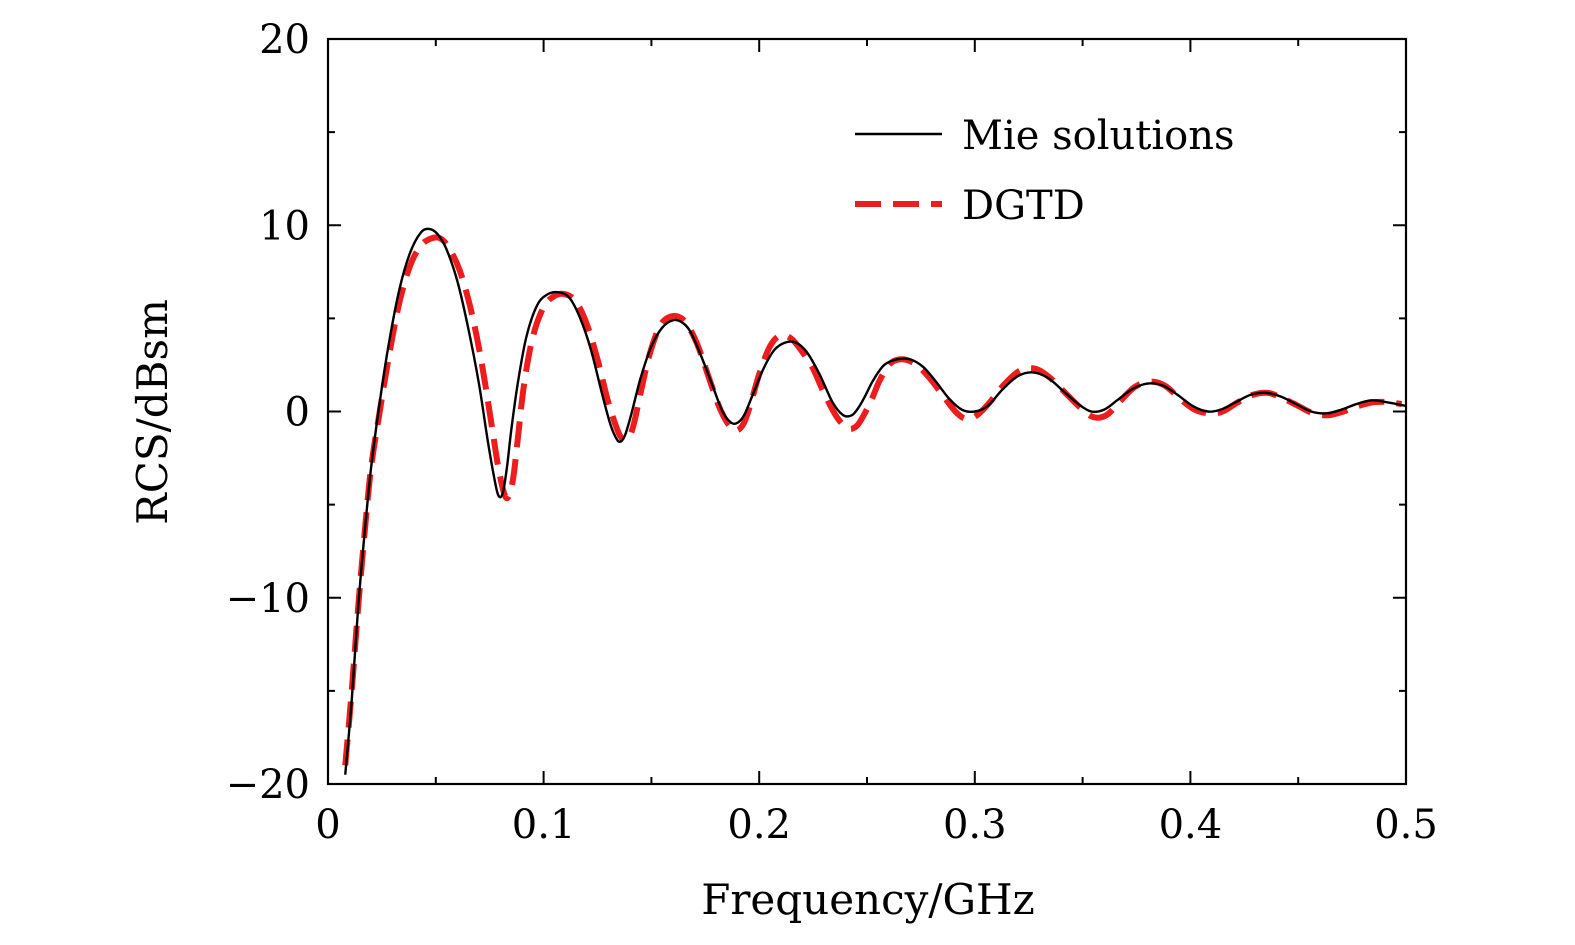 The image size is (1575, 945). What do you see at coordinates (297, 413) in the screenshot?
I see `y-tick-label: 0` at bounding box center [297, 413].